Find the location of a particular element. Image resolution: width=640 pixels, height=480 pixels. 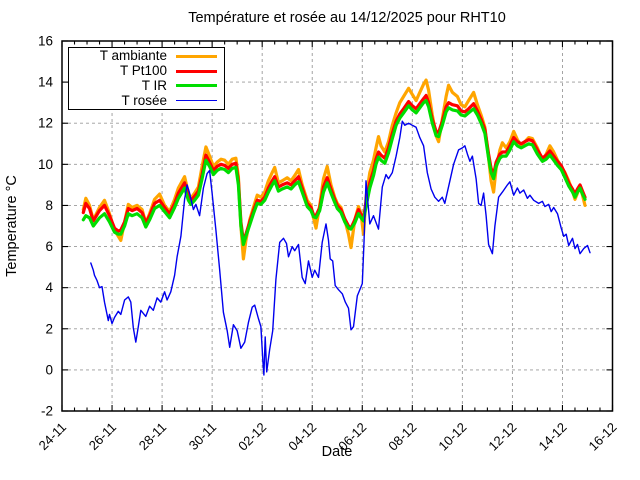

y-tick-label: 8 is located at coordinates (49, 205).